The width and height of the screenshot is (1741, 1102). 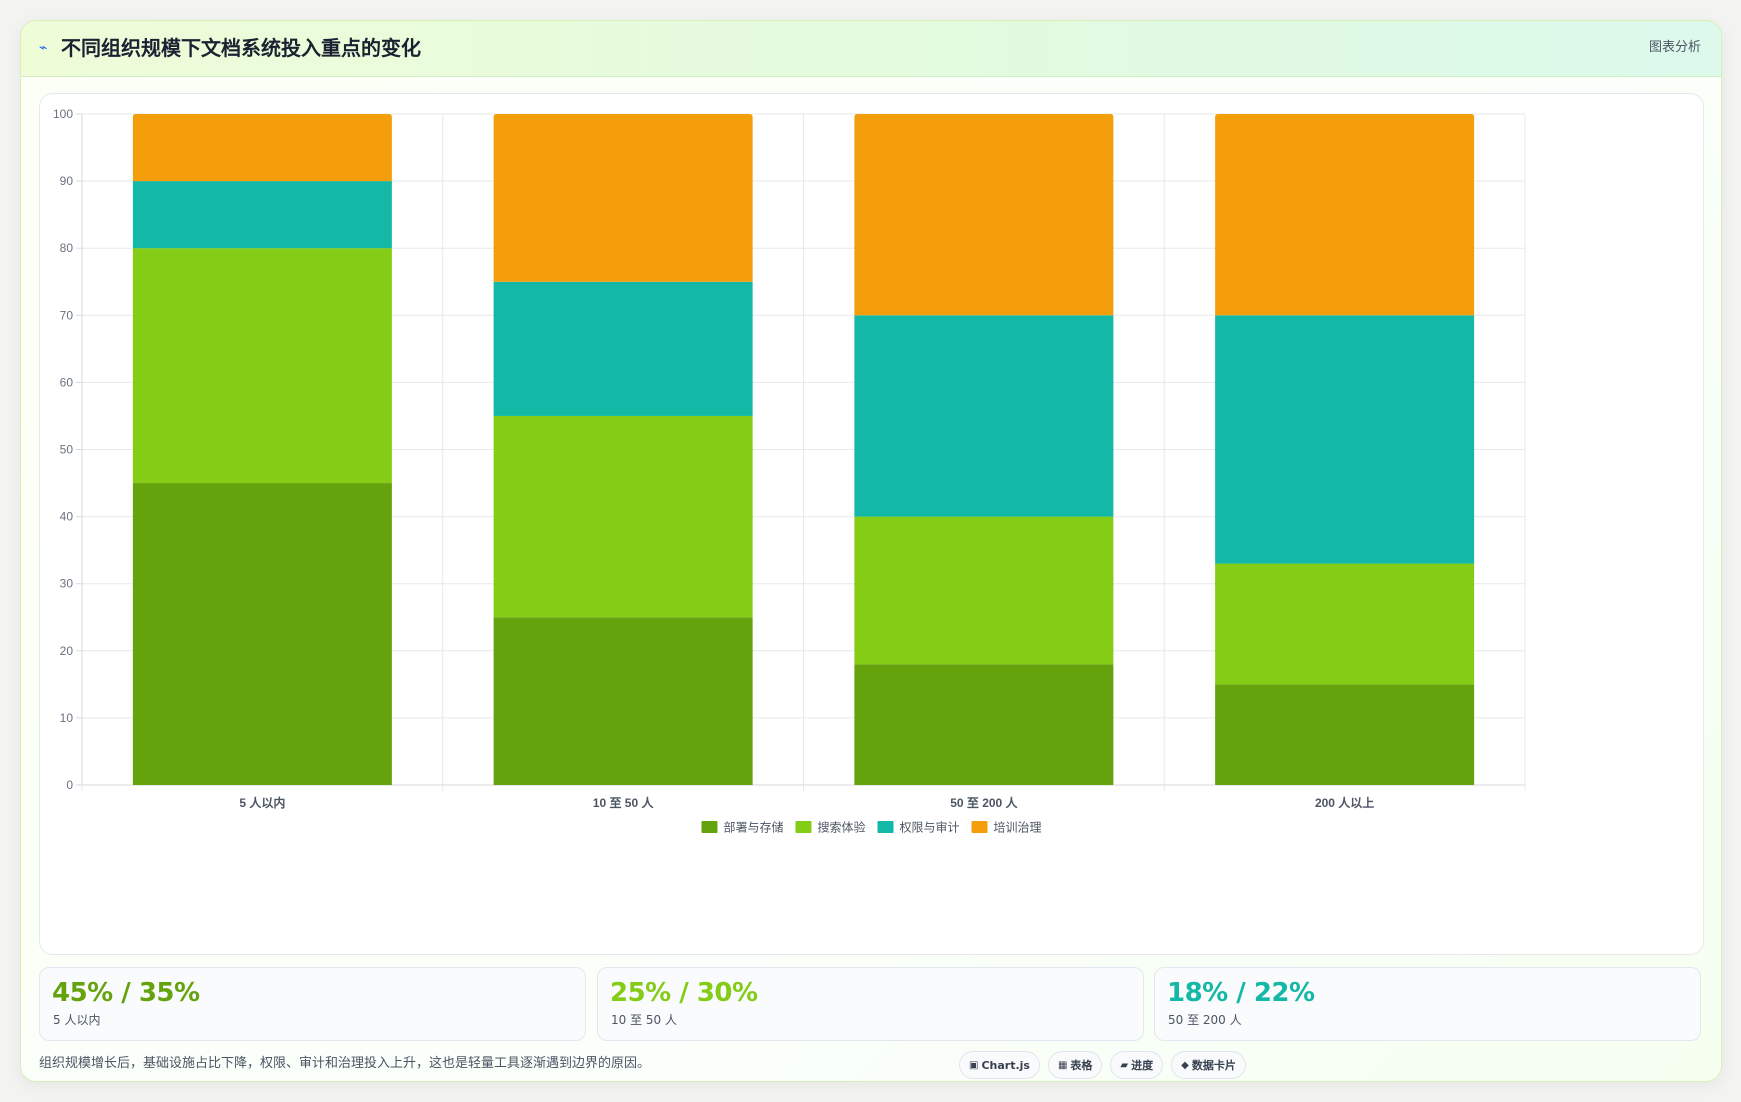 What do you see at coordinates (126, 993) in the screenshot?
I see `stat-value: 45% / 35%` at bounding box center [126, 993].